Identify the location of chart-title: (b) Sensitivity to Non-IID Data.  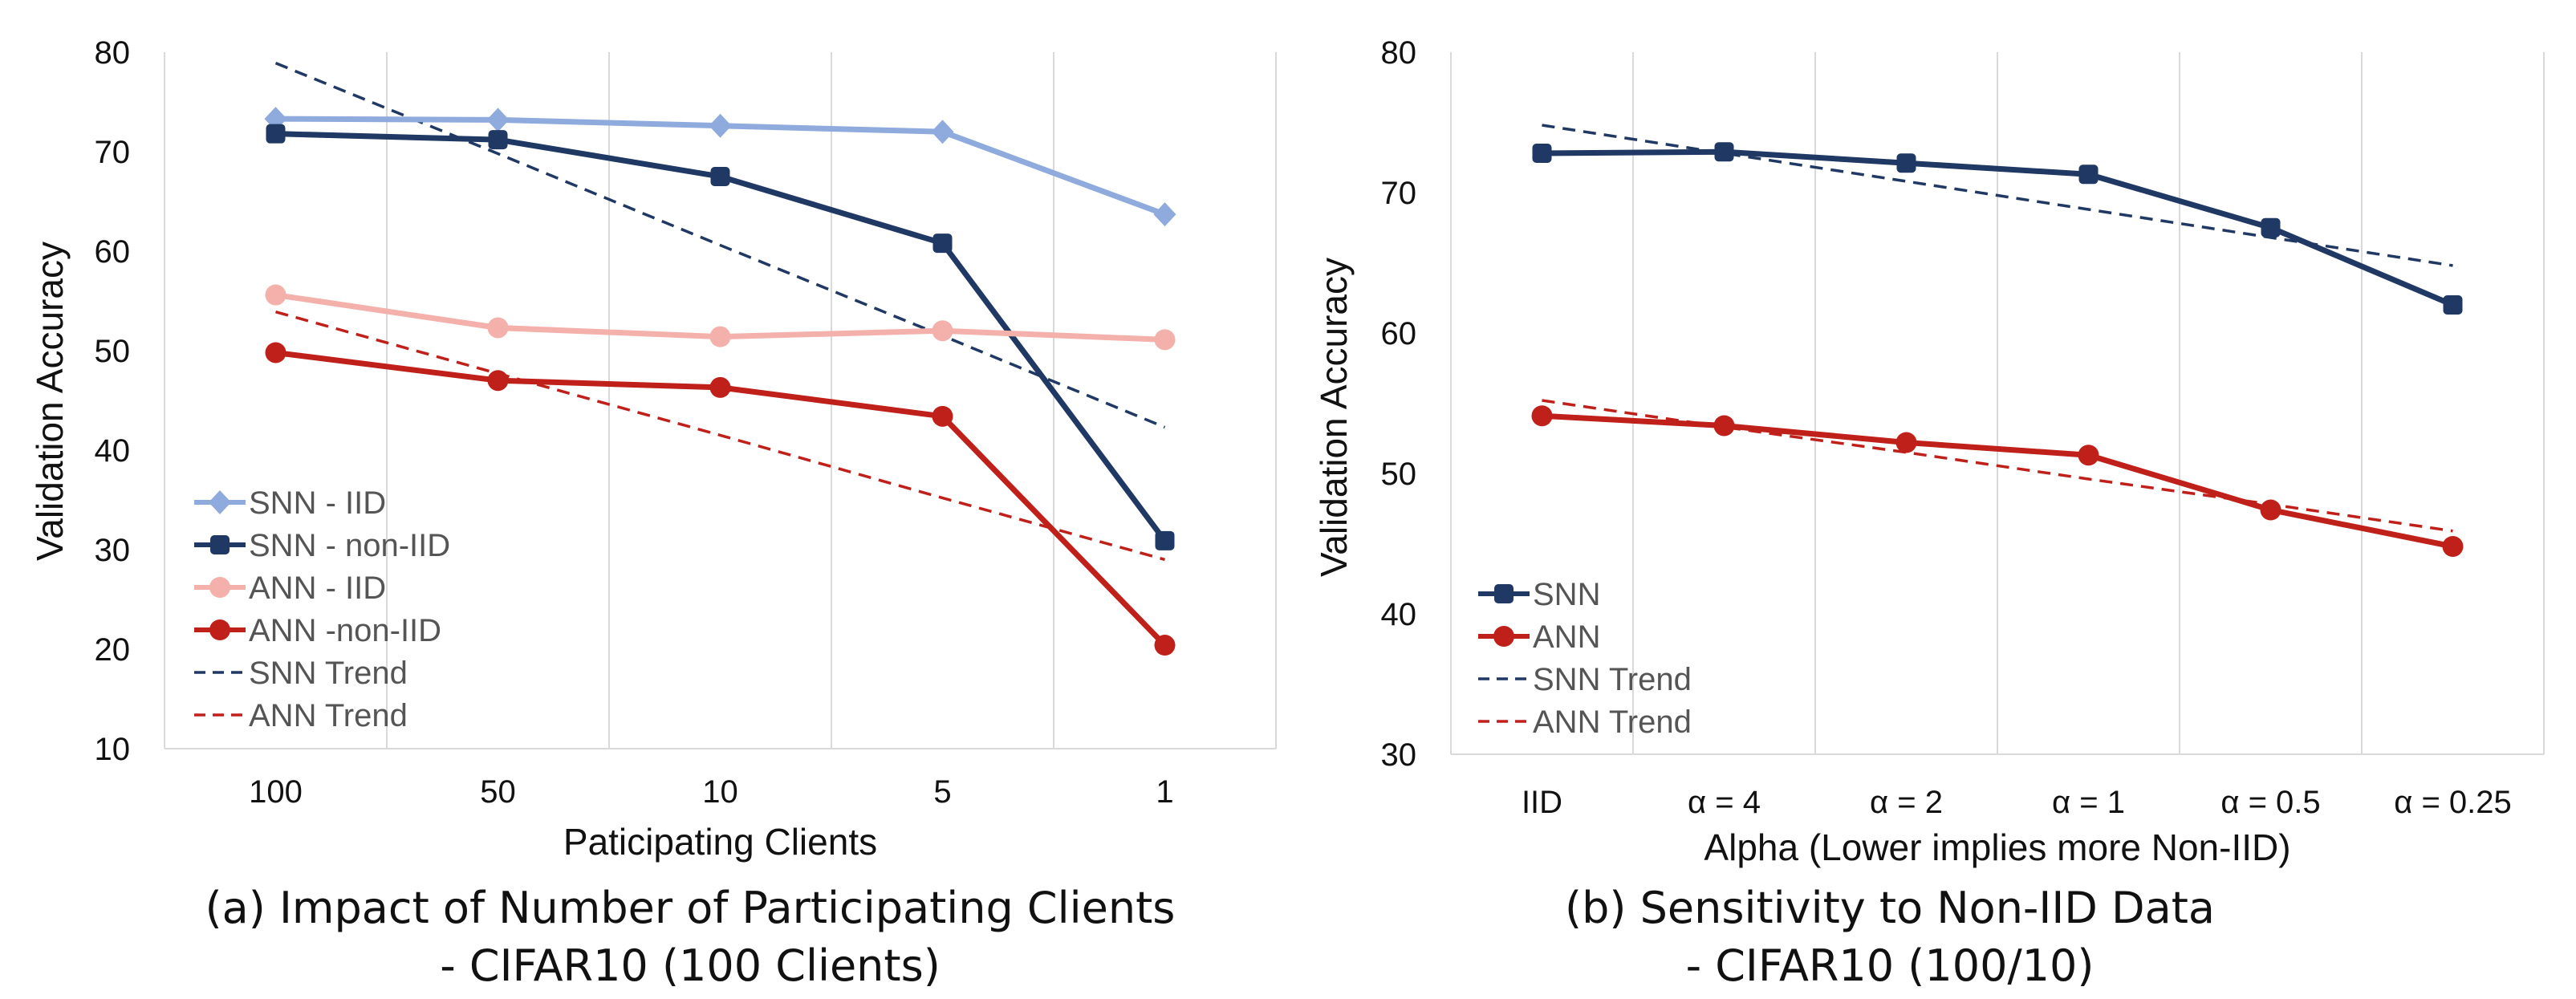
(1890, 908).